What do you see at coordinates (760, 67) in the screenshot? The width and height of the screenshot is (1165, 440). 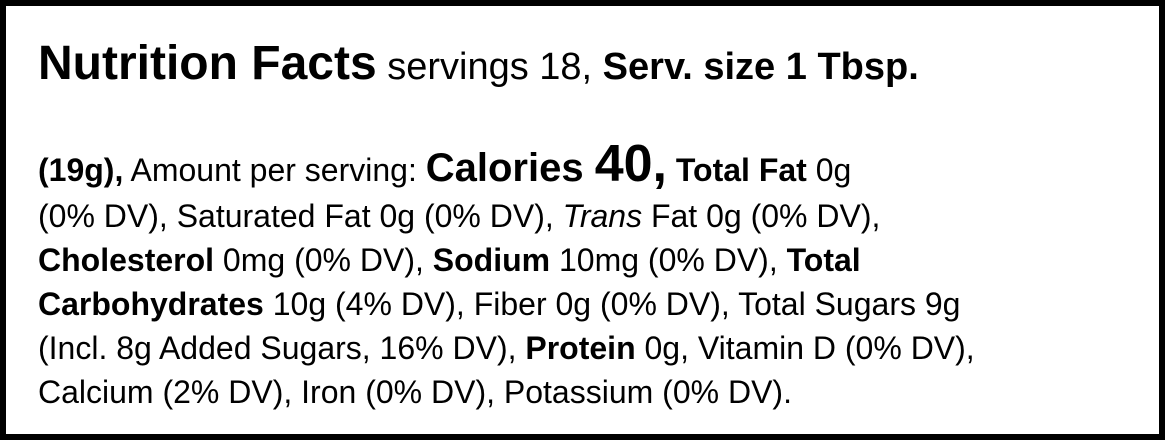 I see `text-segment: Serv. size 1 Tbsp.` at bounding box center [760, 67].